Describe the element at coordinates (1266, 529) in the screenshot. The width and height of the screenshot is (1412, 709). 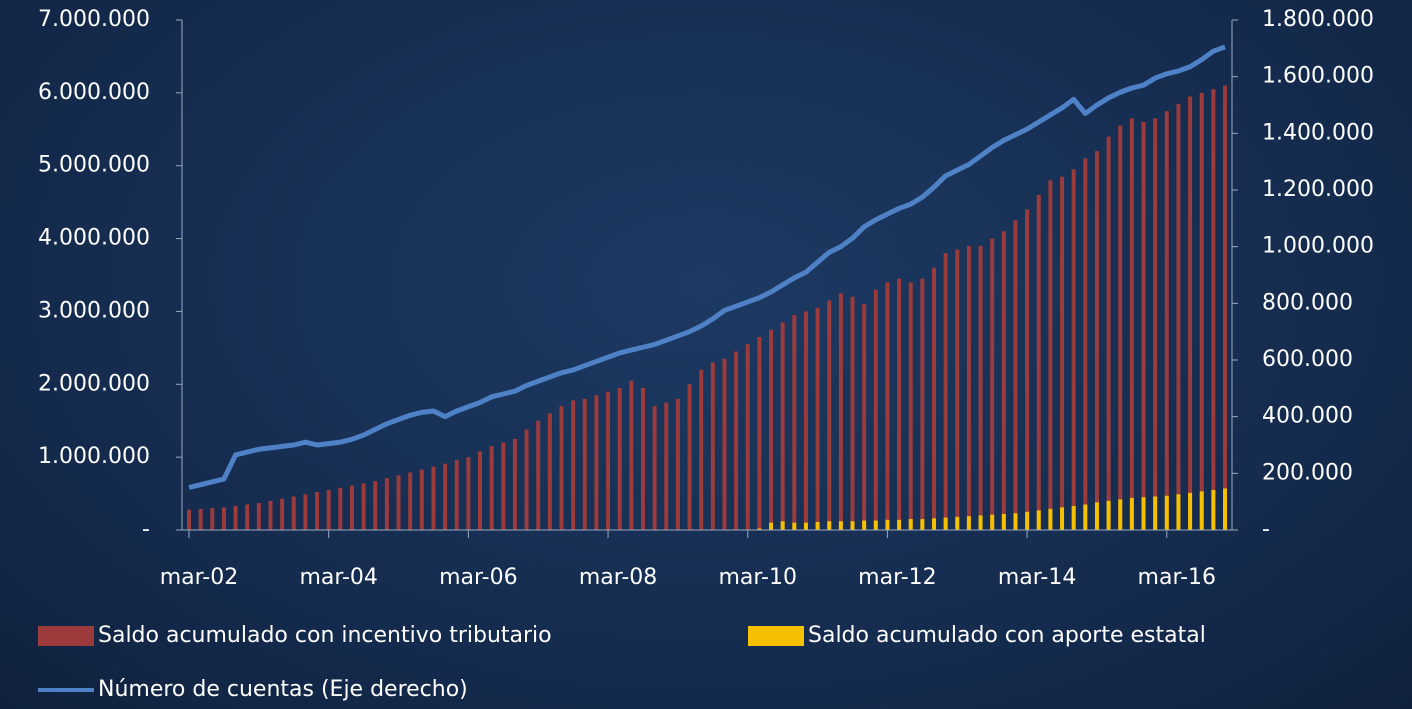
I see `y2-tick-label: -` at that location.